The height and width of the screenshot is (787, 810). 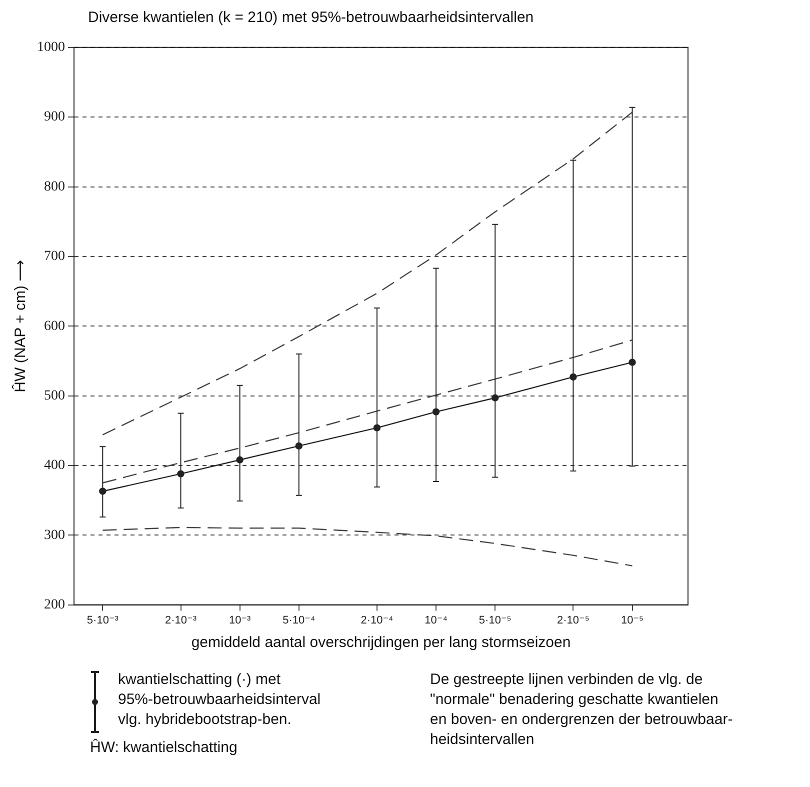 What do you see at coordinates (54, 256) in the screenshot?
I see `y-tick-label: 700` at bounding box center [54, 256].